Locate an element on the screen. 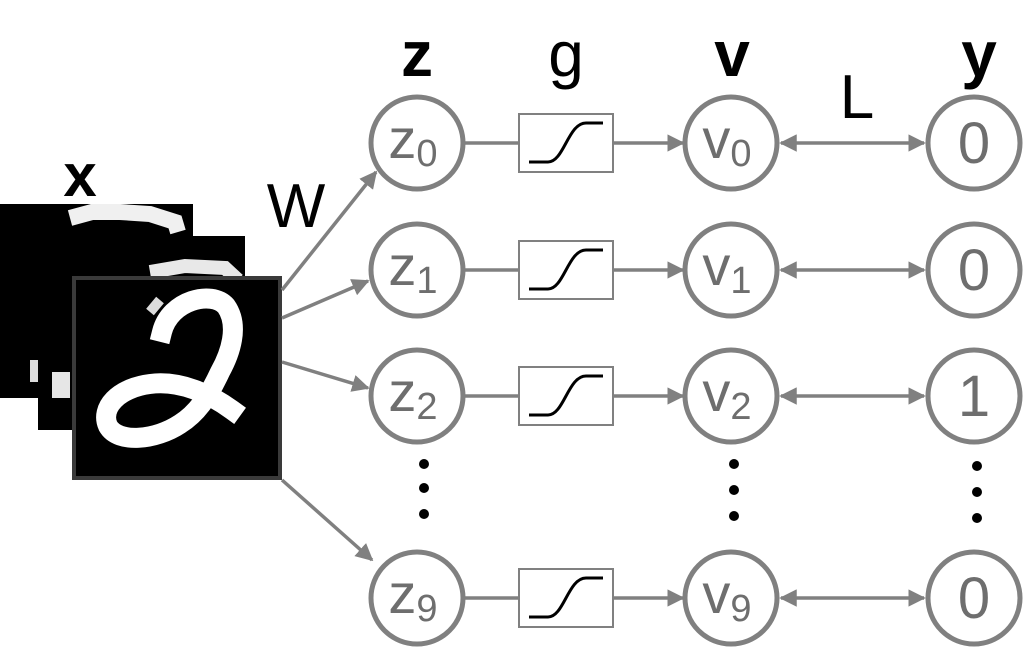 The width and height of the screenshot is (1033, 659). digit-image-front is located at coordinates (177, 378).